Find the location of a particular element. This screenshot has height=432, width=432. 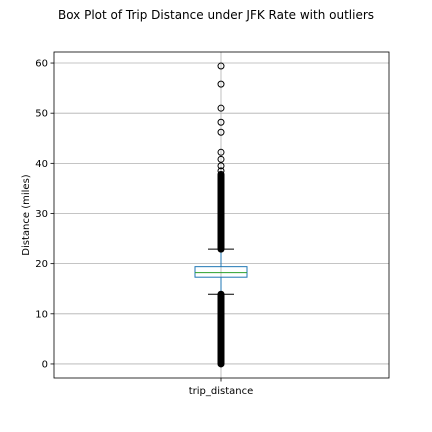

y-tick-label: 60 is located at coordinates (41, 64).